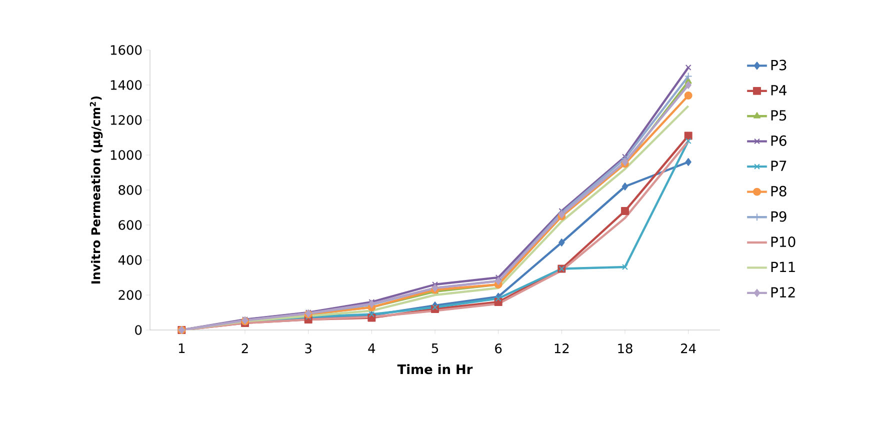 Image resolution: width=888 pixels, height=442 pixels. What do you see at coordinates (778, 165) in the screenshot?
I see `legend-label: P7` at bounding box center [778, 165].